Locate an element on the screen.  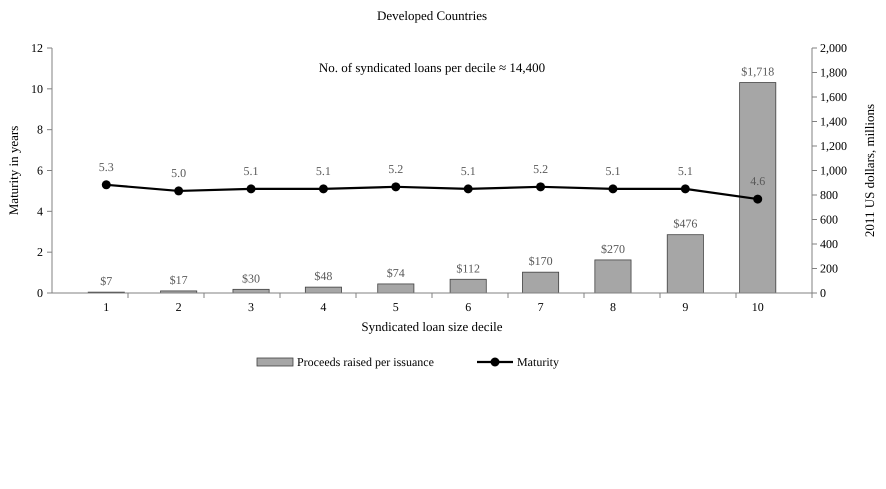
y2-tick-label: 1,600 is located at coordinates (833, 97).